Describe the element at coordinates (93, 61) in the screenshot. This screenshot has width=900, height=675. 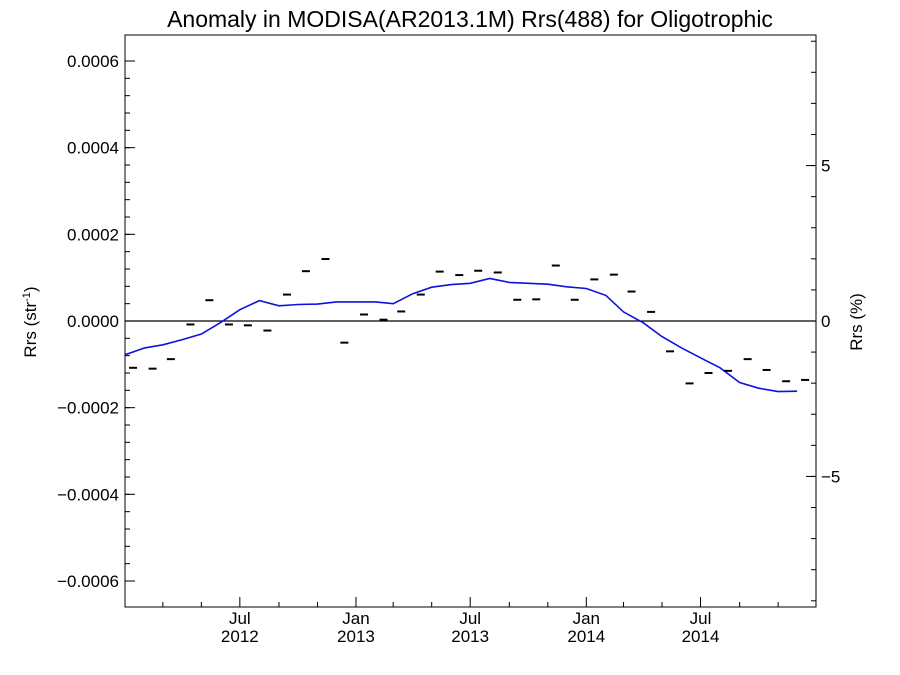
I see `left-tick-label: 0.0006` at that location.